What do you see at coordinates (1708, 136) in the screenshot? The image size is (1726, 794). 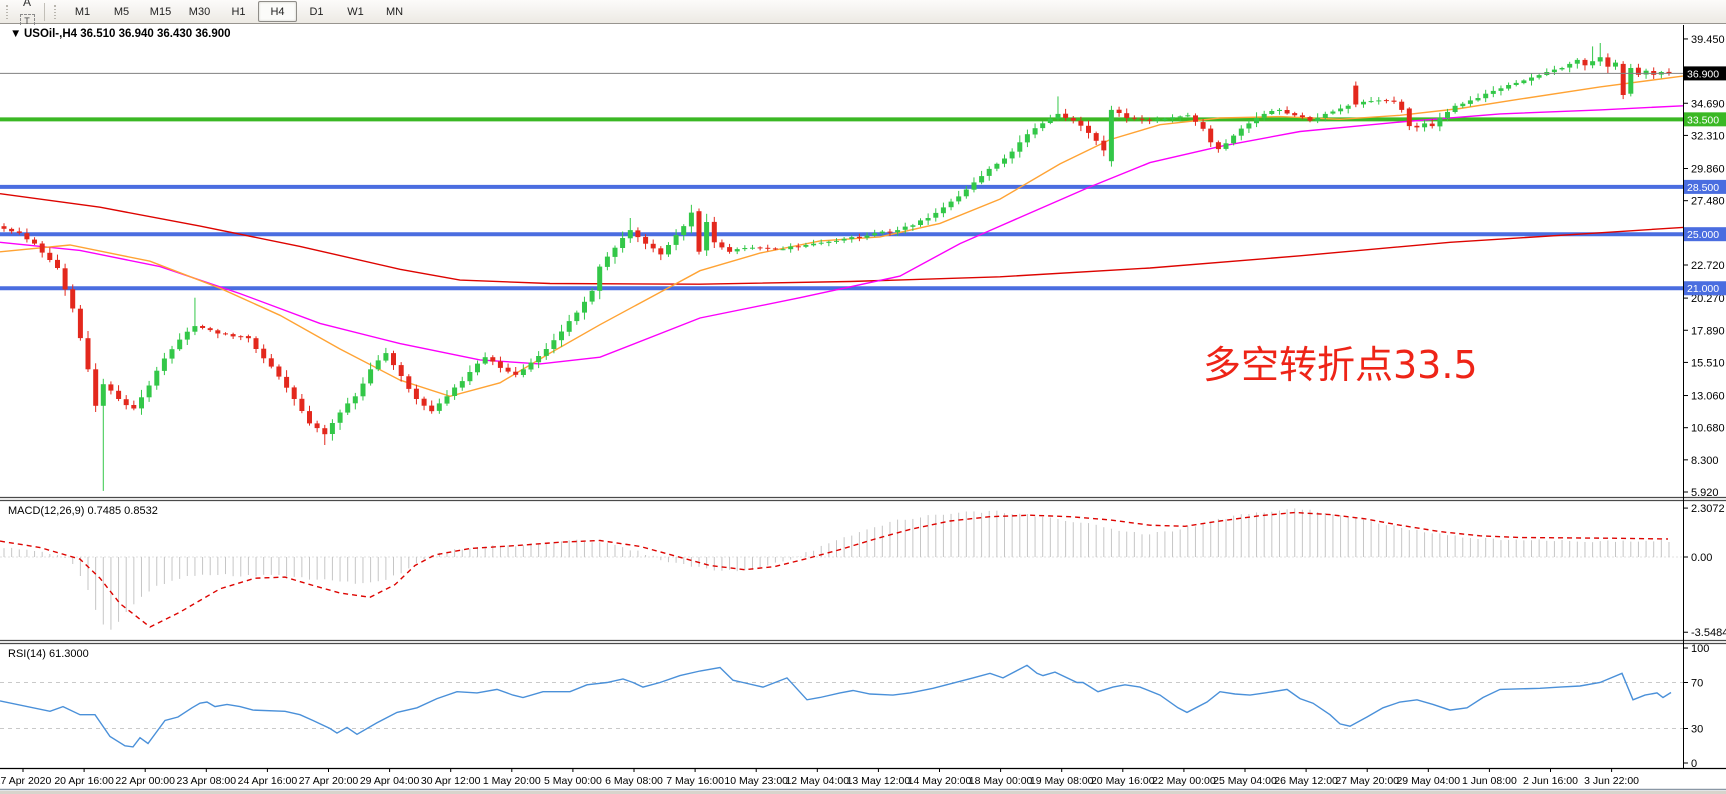 I see `price-tick-label: 32.310` at bounding box center [1708, 136].